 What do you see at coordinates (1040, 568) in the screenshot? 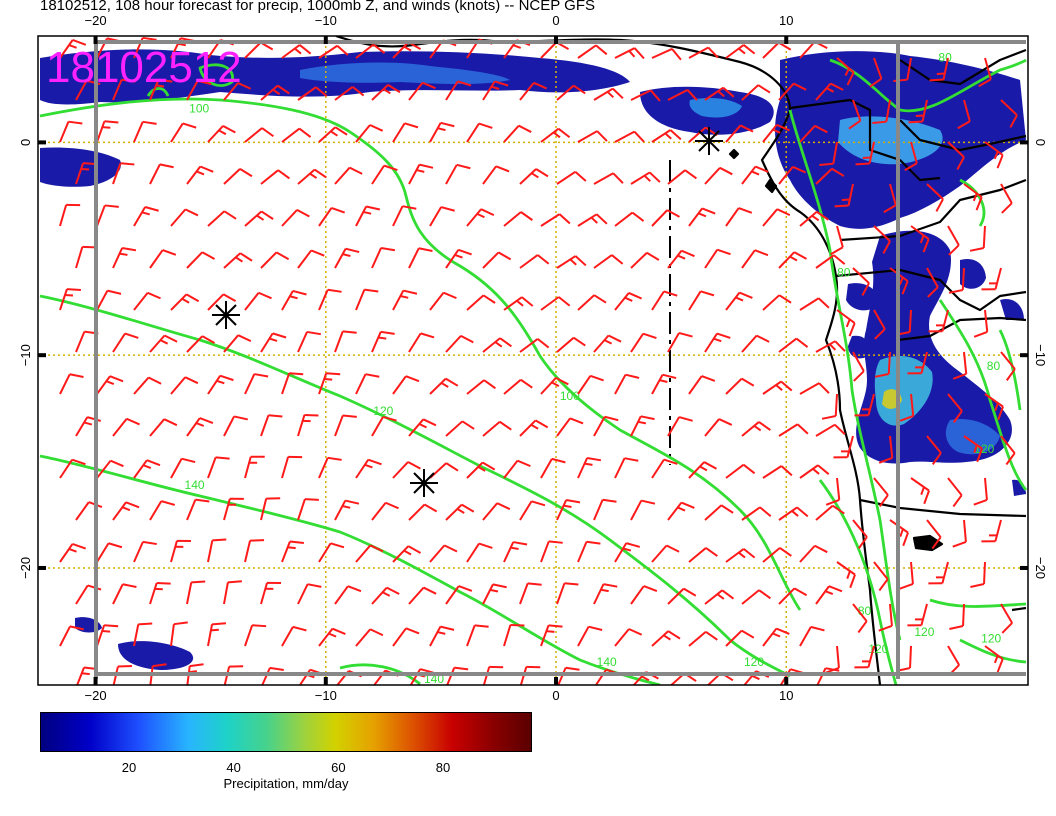
I see `y-tick-label-right: −20` at bounding box center [1040, 568].